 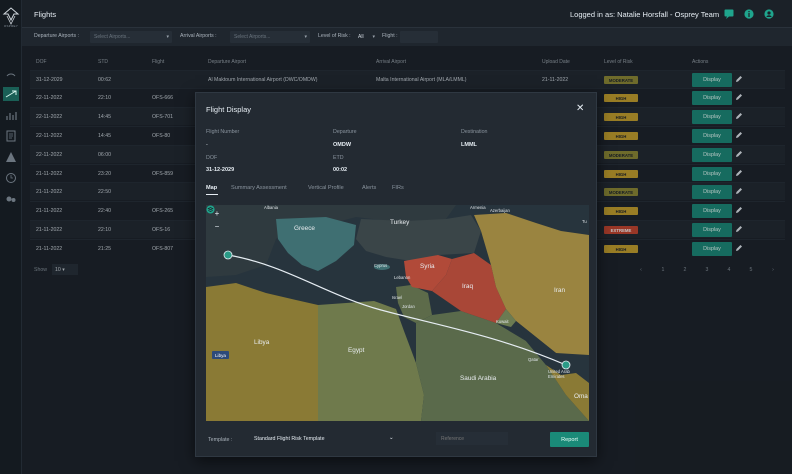 What do you see at coordinates (131, 37) in the screenshot?
I see `departure-airports-select: Select Airports... ▾` at bounding box center [131, 37].